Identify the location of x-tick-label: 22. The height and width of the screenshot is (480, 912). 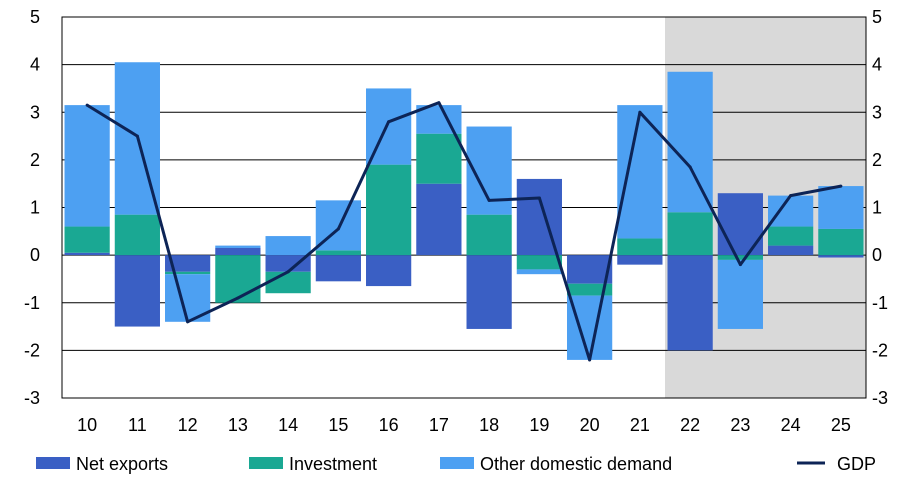
(690, 425).